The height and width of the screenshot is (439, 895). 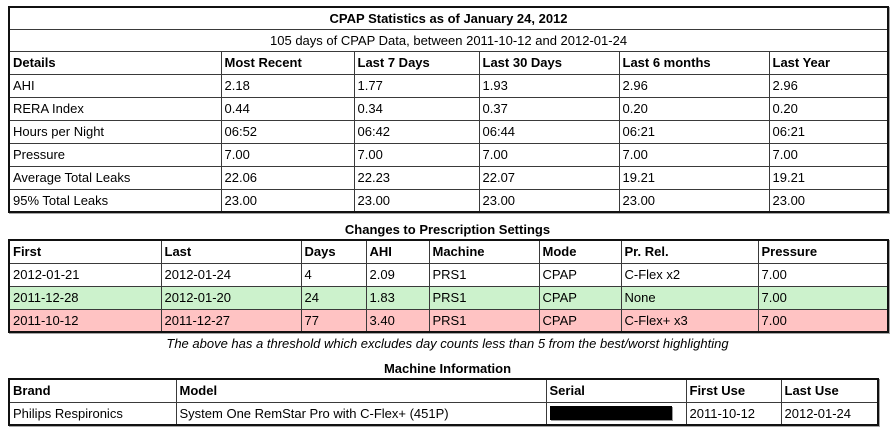 I want to click on stat-label: RERA Index, so click(x=115, y=108).